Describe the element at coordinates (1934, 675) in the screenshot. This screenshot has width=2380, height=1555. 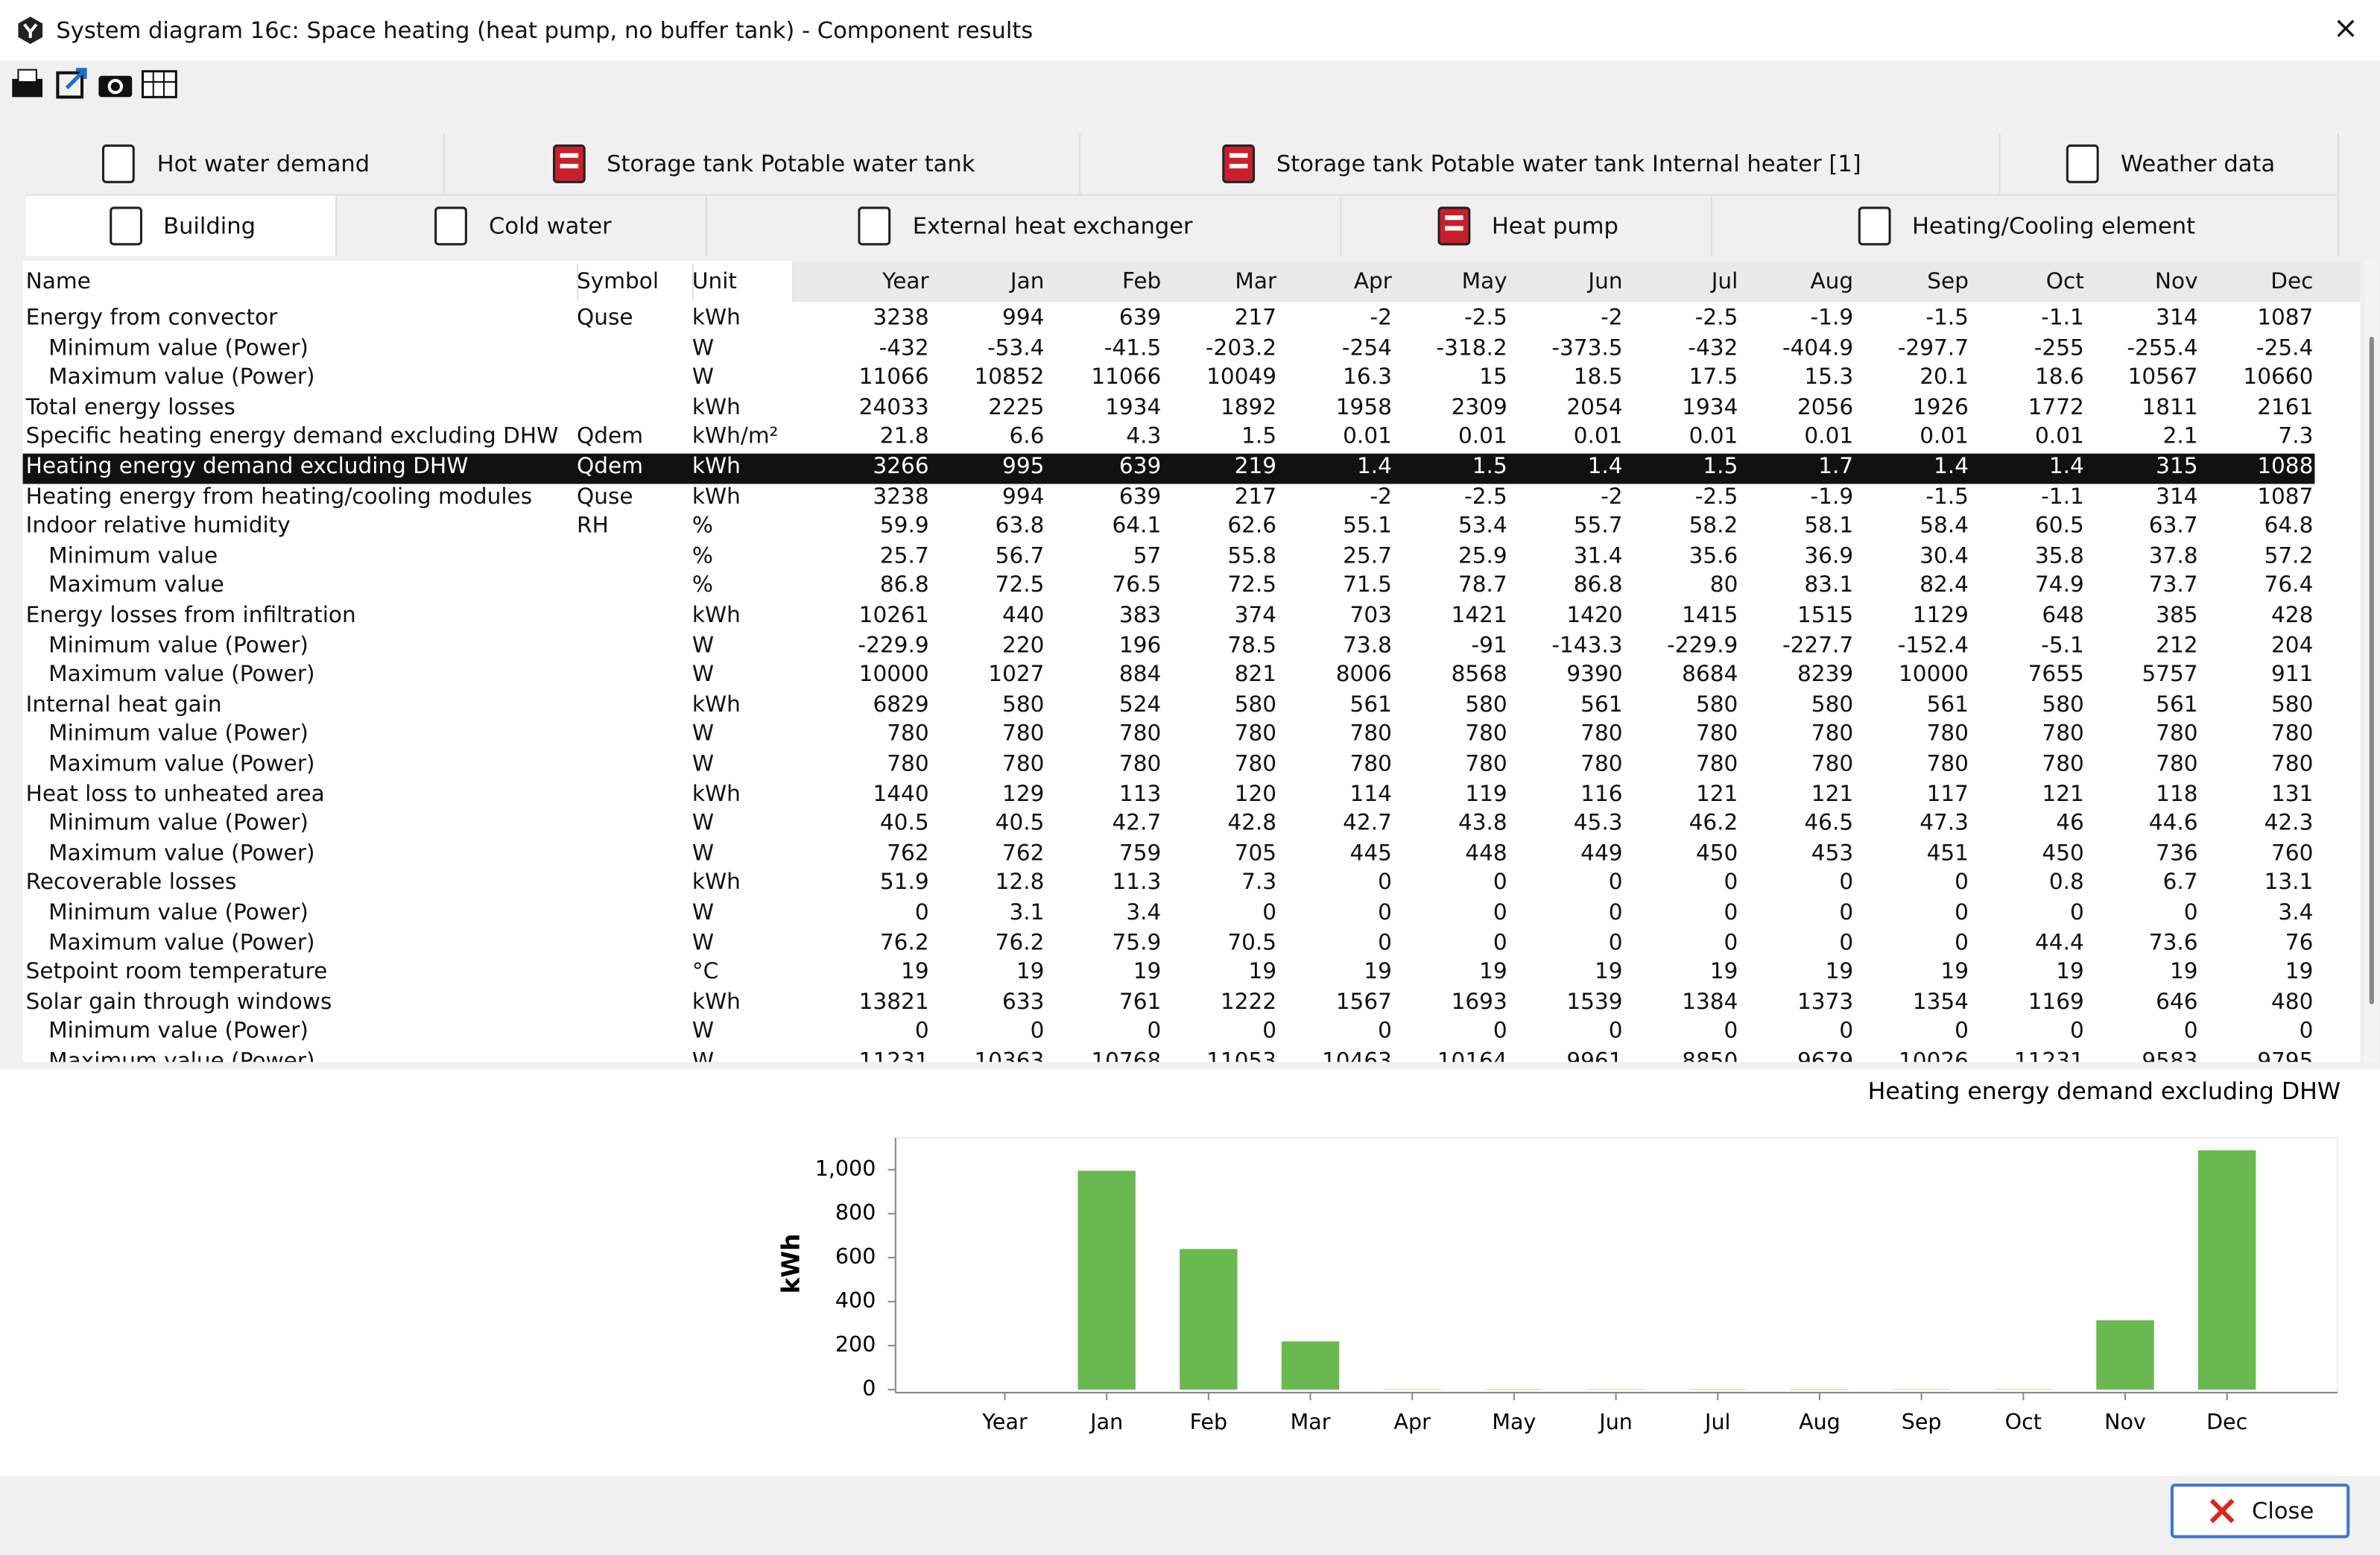
I see `table-cell: 10000` at that location.